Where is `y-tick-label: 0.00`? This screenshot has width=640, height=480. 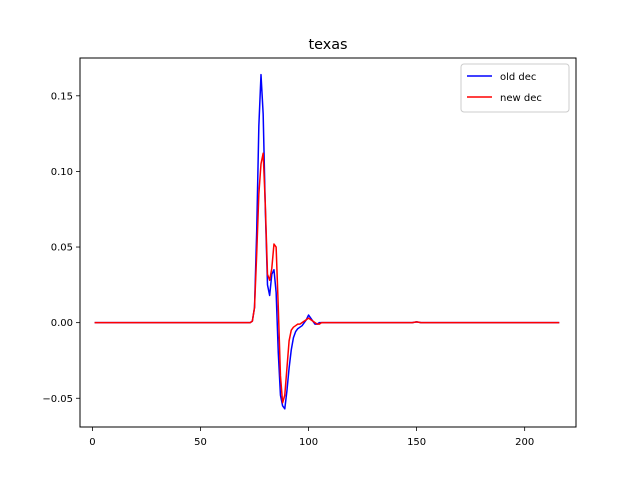 y-tick-label: 0.00 is located at coordinates (62, 323).